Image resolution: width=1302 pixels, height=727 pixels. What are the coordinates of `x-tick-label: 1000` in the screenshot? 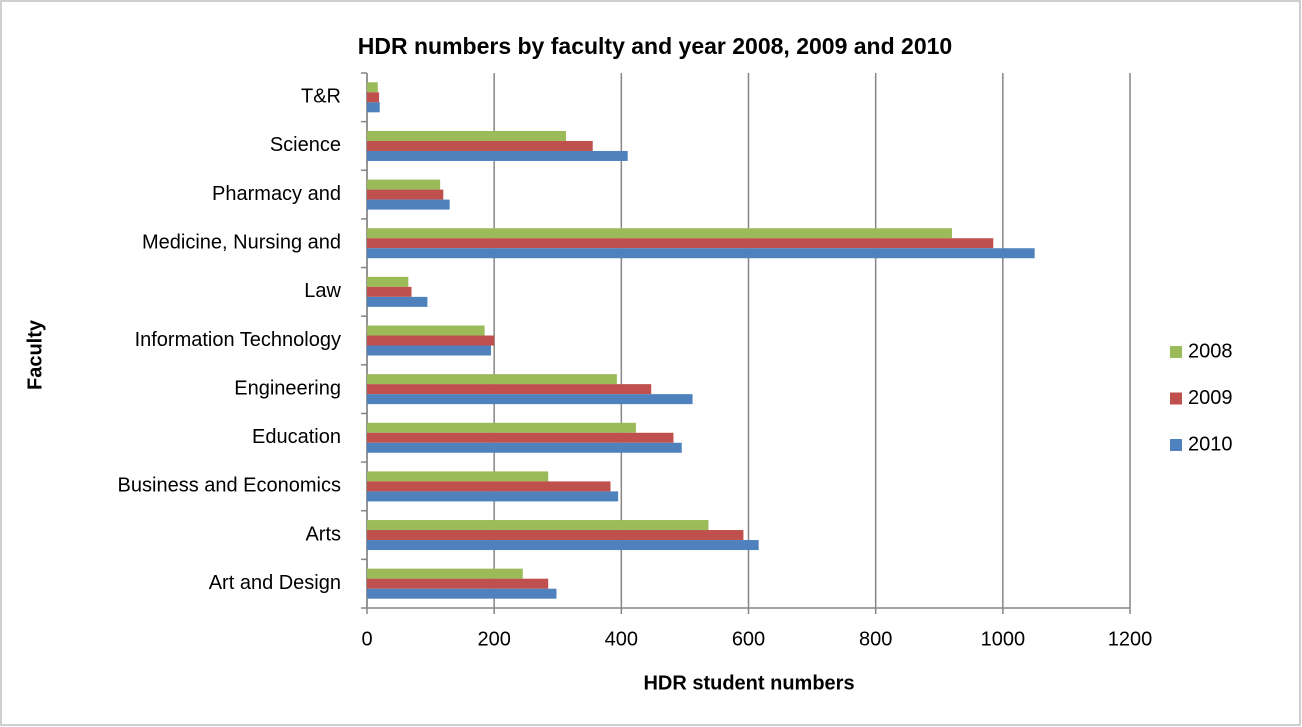 It's located at (1003, 639).